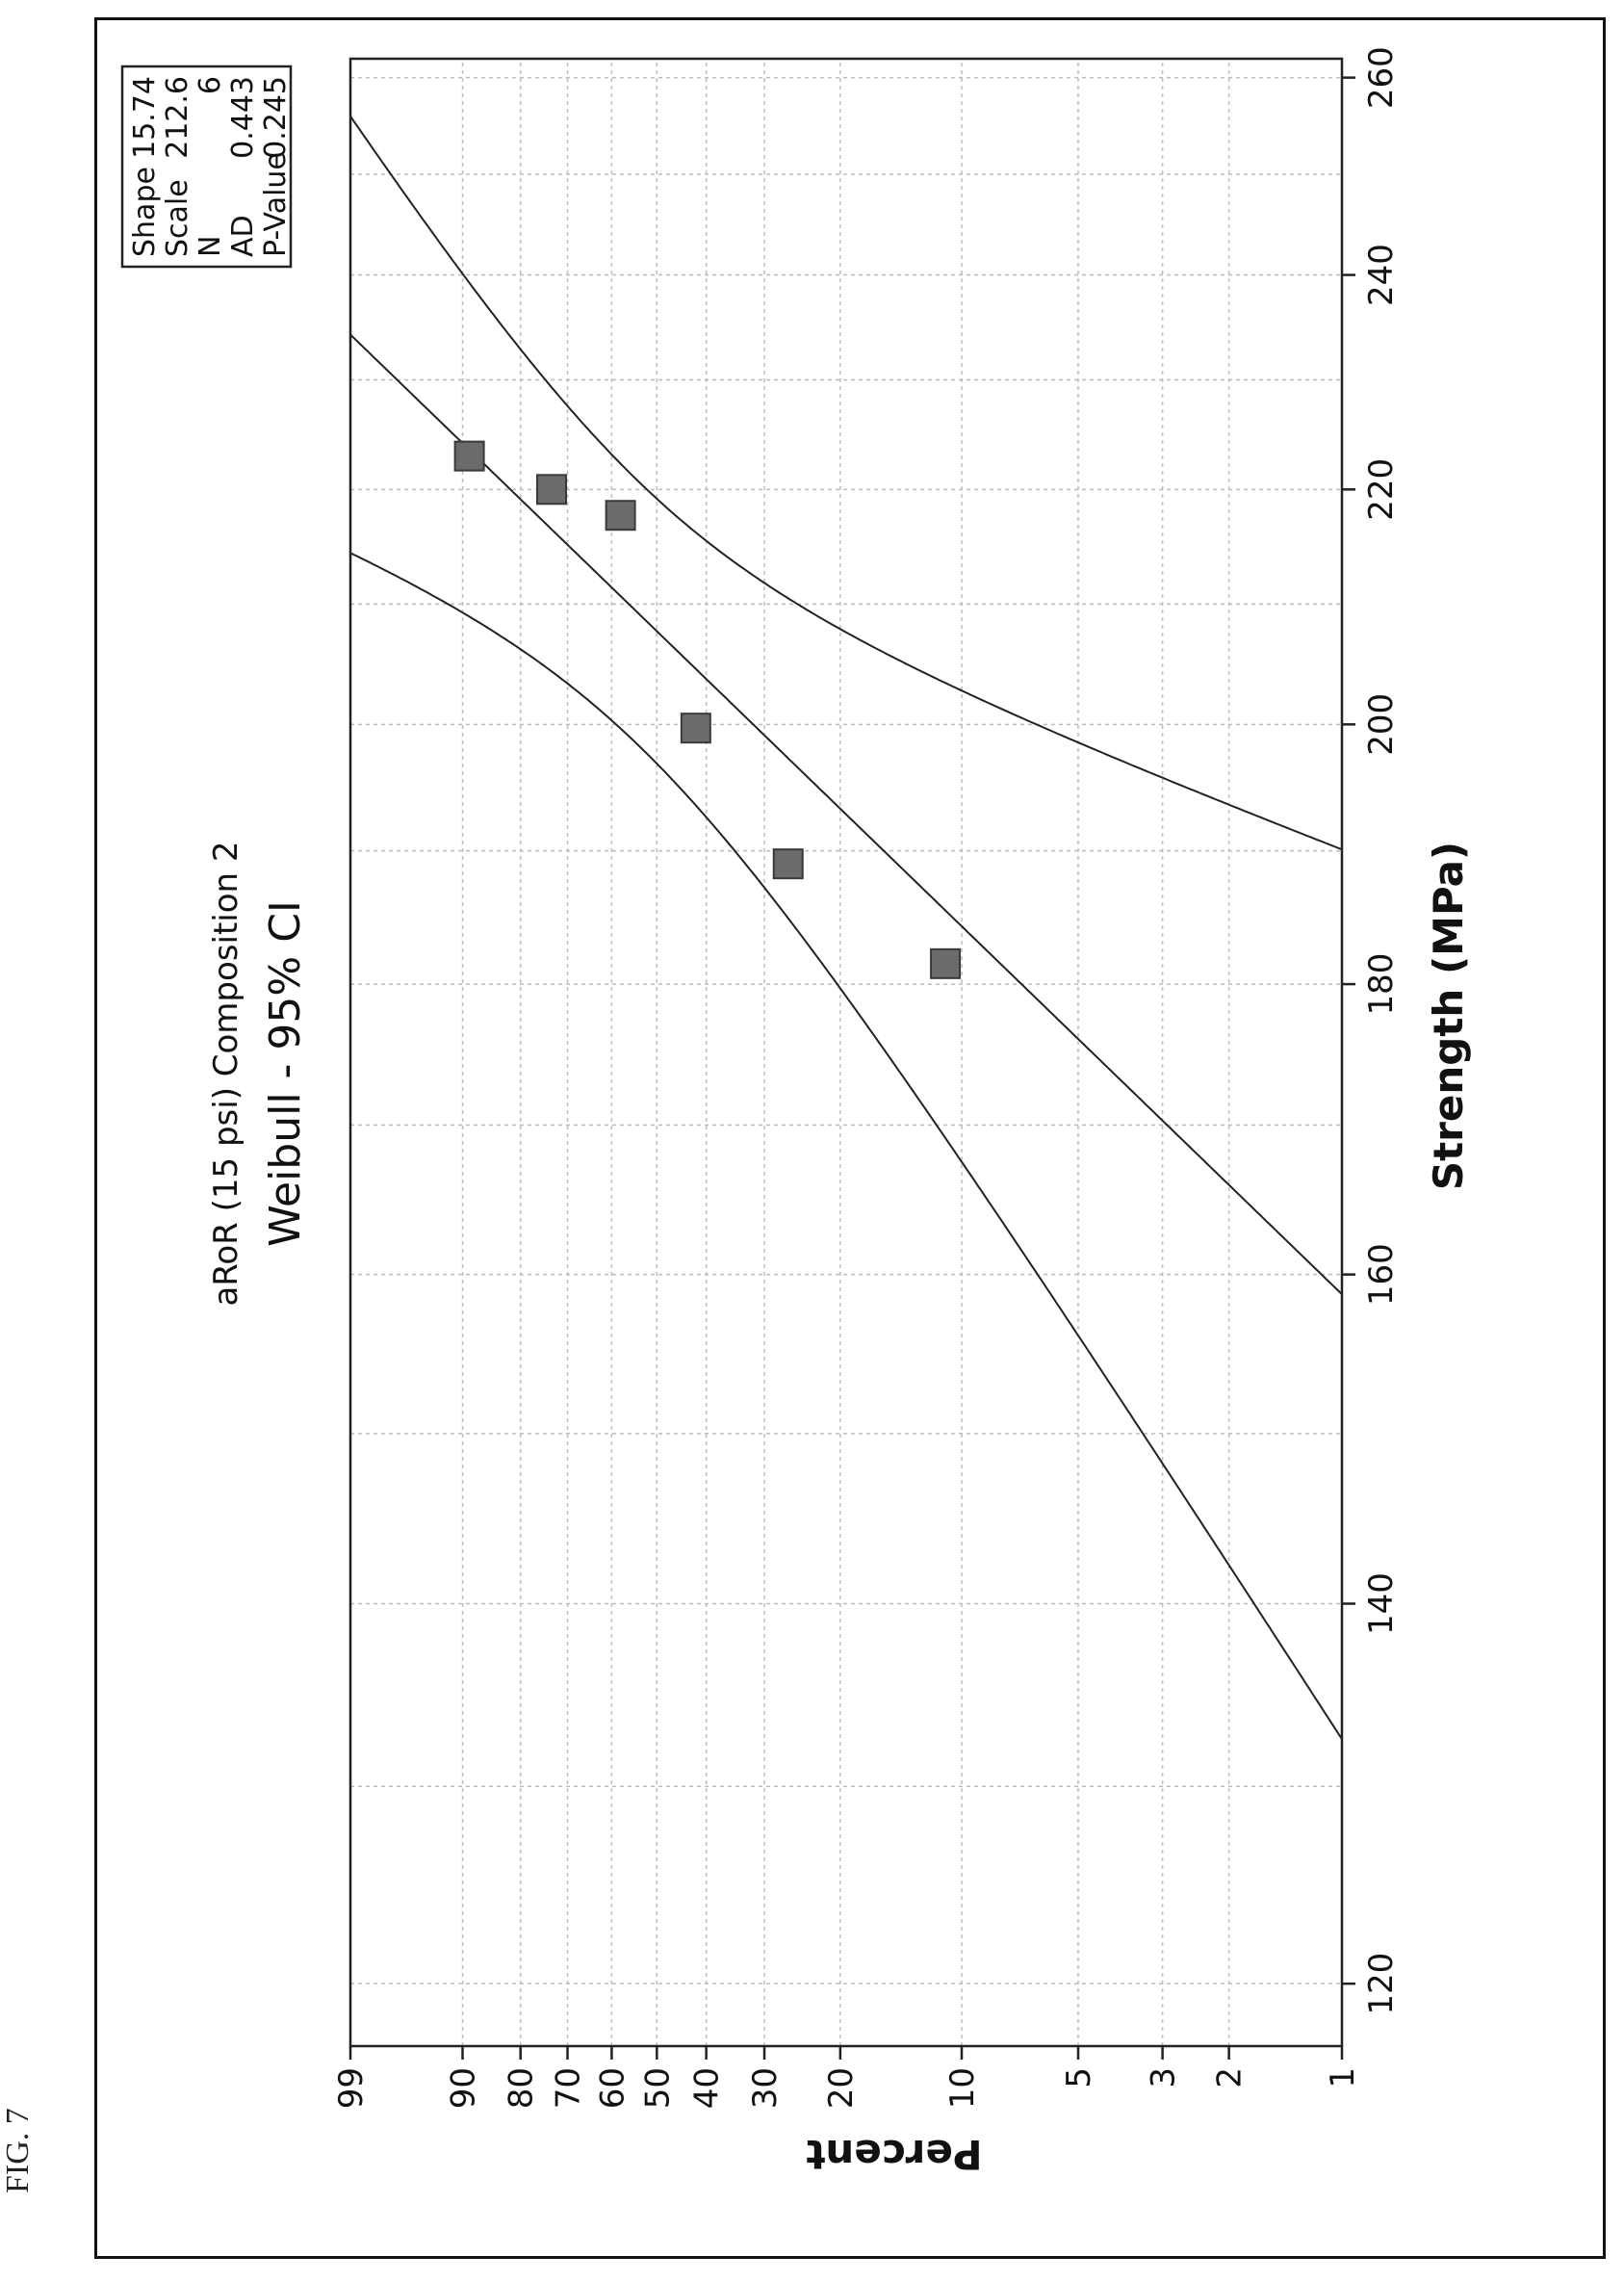  Describe the element at coordinates (18, 2150) in the screenshot. I see `figure-label: FIG. 7` at that location.